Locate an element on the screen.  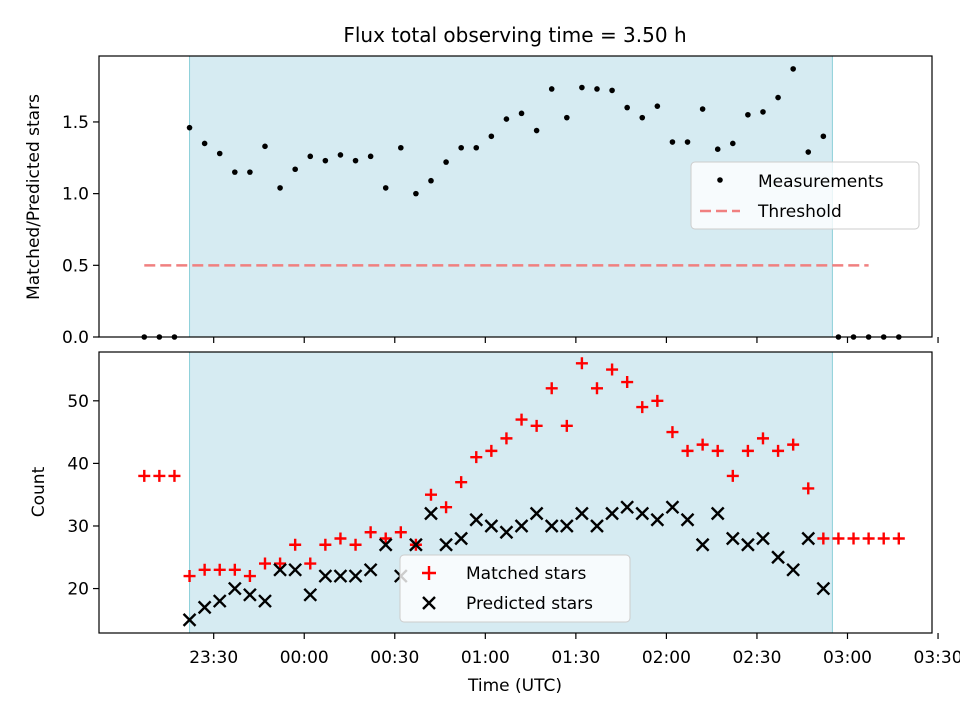
x-axis-label: Time (UTC) is located at coordinates (514, 686).